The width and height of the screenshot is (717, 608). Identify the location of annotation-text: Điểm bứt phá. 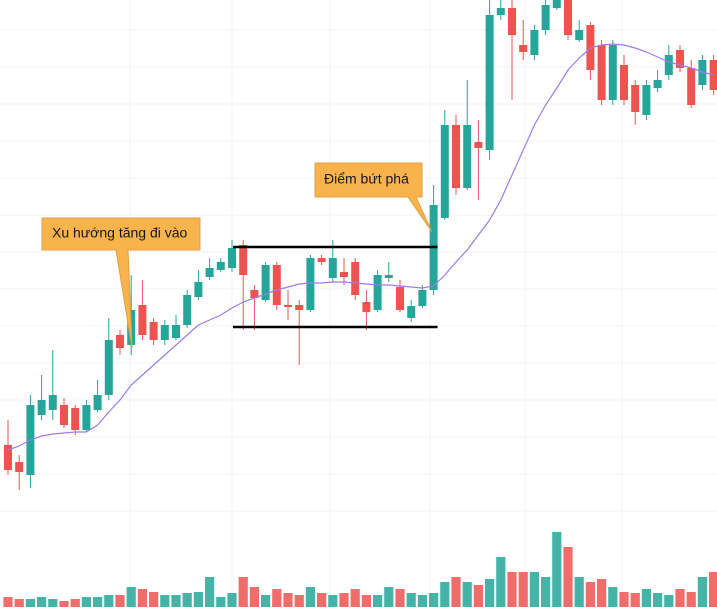
(366, 179).